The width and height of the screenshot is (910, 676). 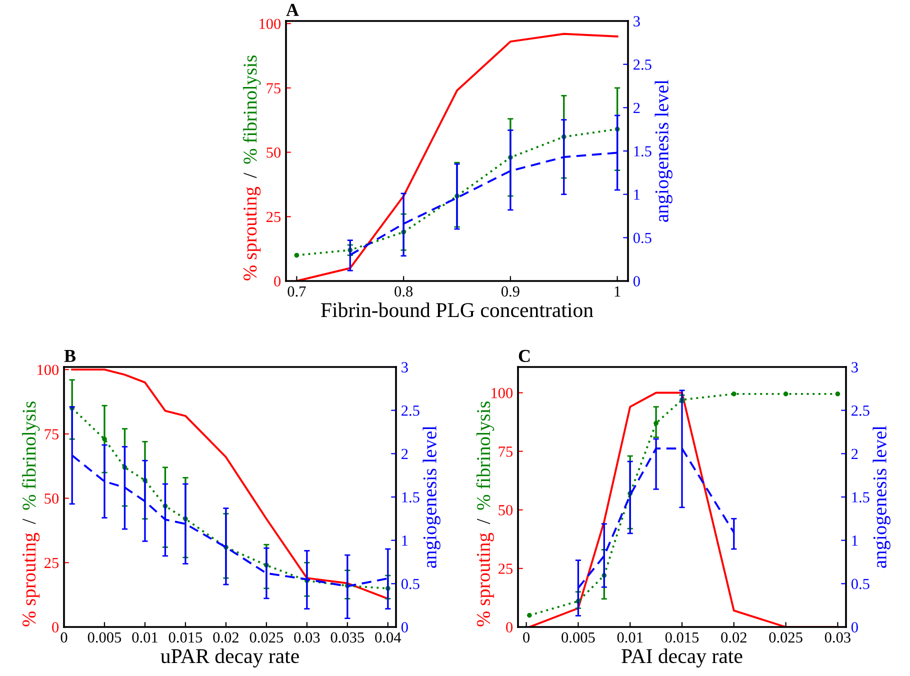 What do you see at coordinates (510, 291) in the screenshot?
I see `x-tick-label: 0.9` at bounding box center [510, 291].